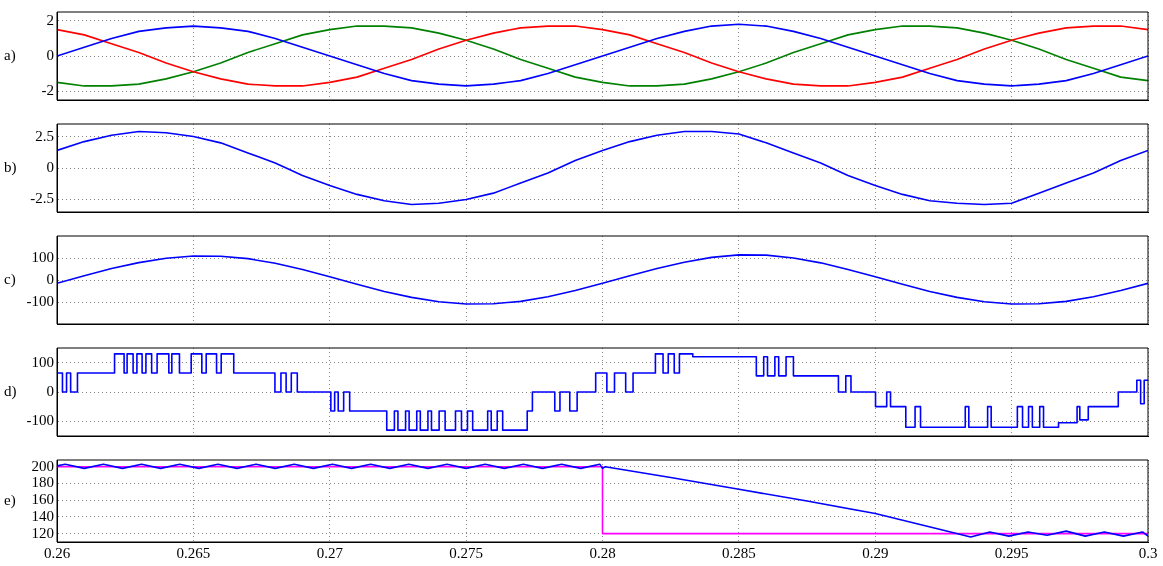  What do you see at coordinates (42, 515) in the screenshot?
I see `y-tick-label: 140` at bounding box center [42, 515].